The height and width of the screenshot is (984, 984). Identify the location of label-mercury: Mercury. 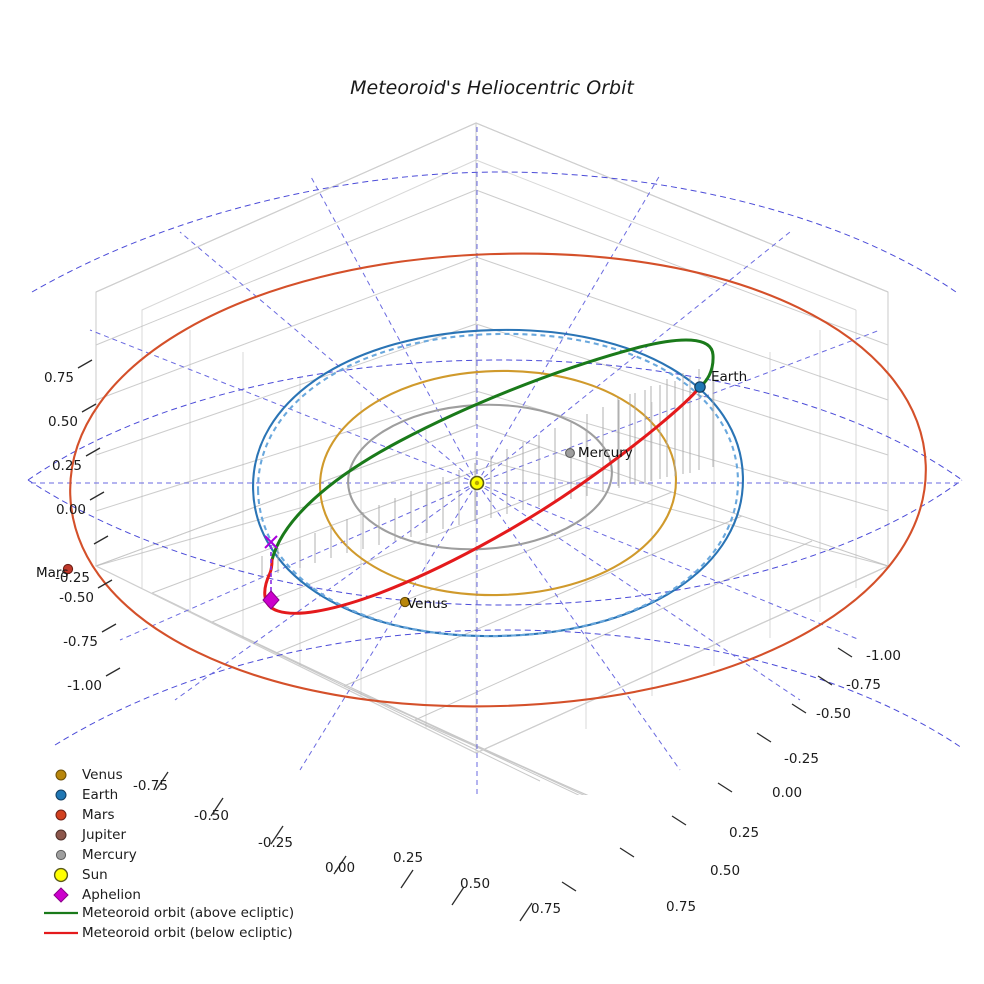
(605, 453).